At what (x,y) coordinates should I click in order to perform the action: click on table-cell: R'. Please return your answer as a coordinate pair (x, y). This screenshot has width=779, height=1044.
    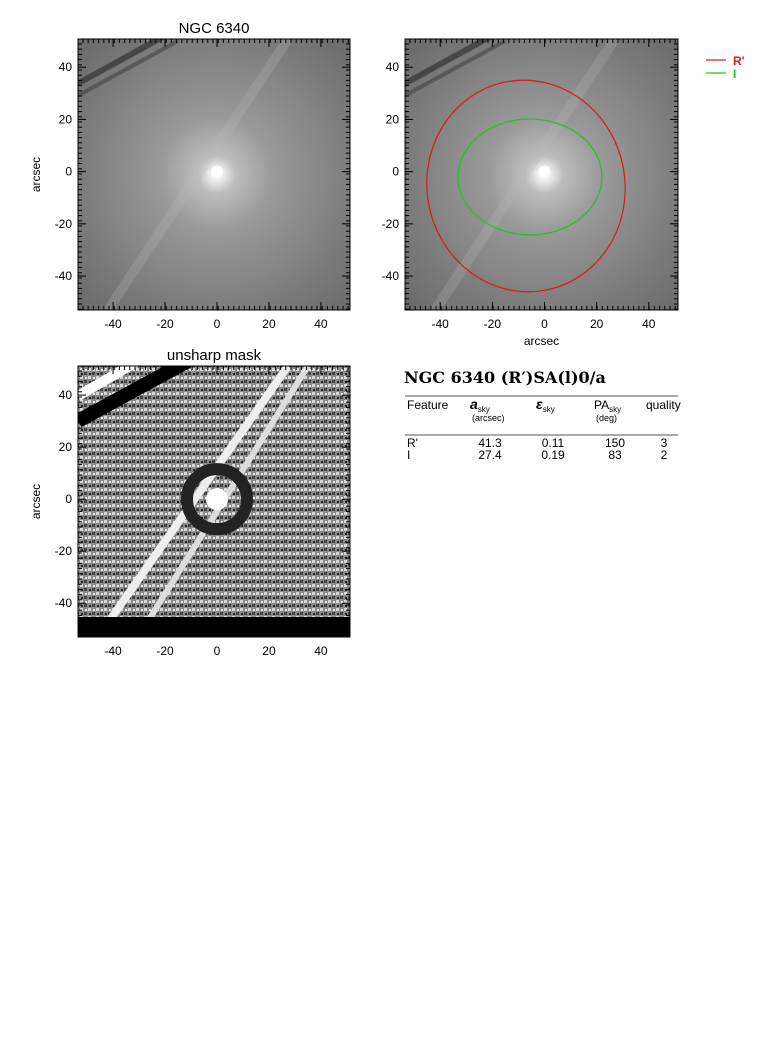
    Looking at the image, I should click on (412, 443).